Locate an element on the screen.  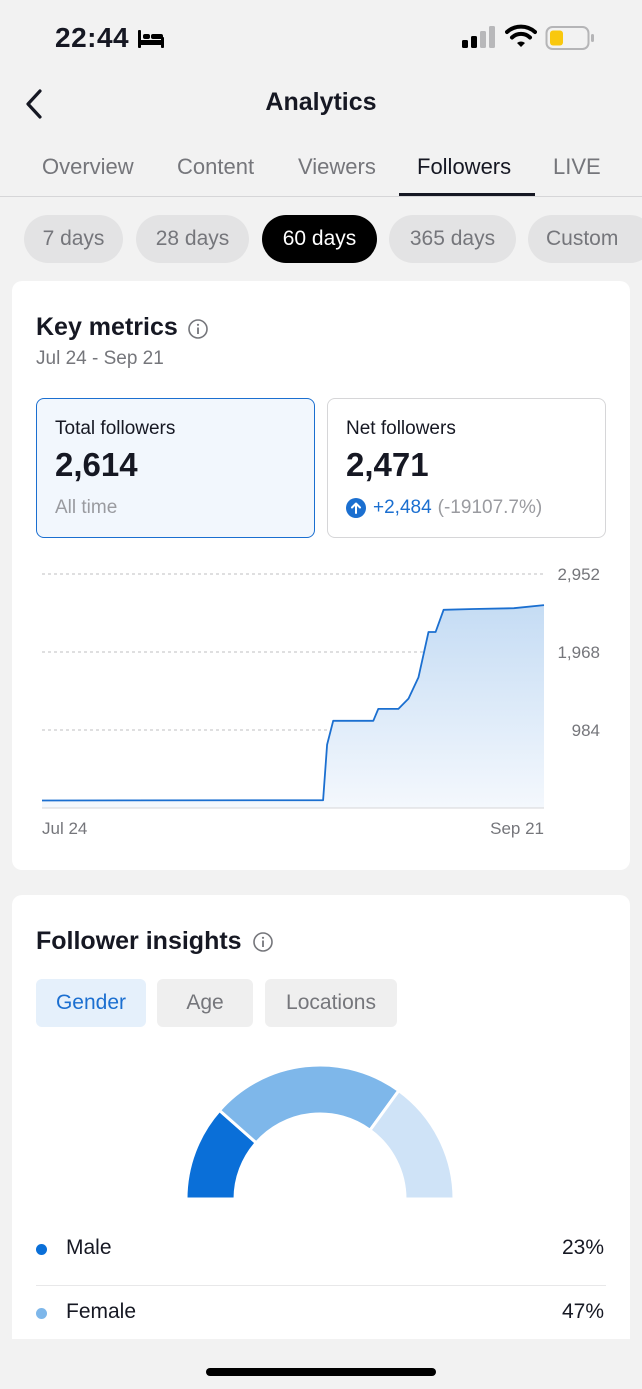
chart-y-tick-label: 2,952 is located at coordinates (578, 574).